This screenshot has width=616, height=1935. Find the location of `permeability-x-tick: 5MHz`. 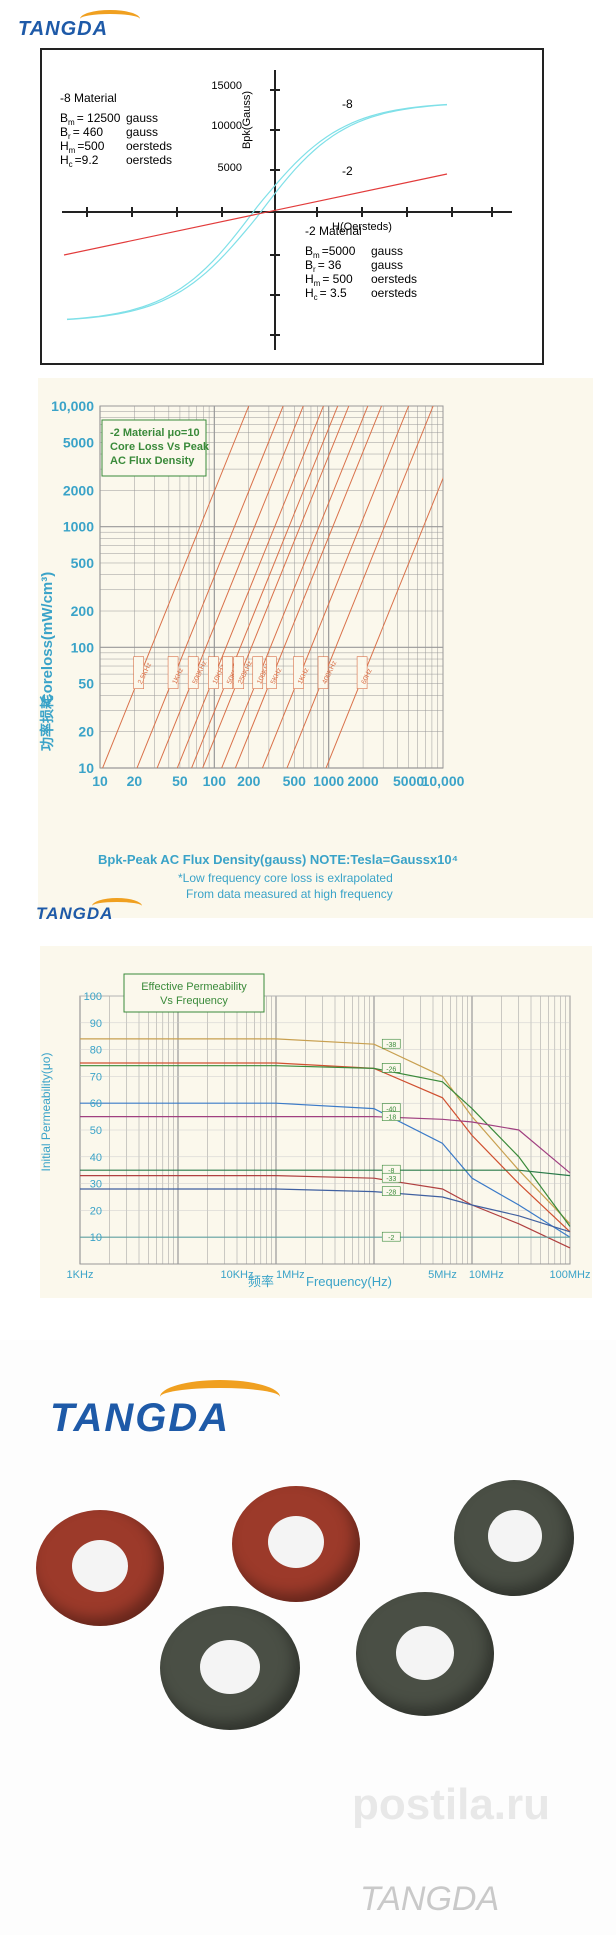

permeability-x-tick: 5MHz is located at coordinates (442, 1275).